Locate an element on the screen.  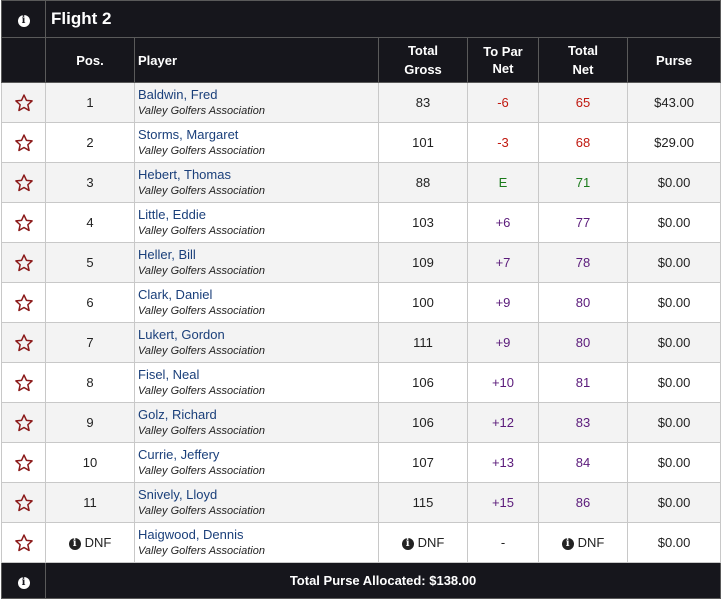
gross-cell: 107 is located at coordinates (423, 462).